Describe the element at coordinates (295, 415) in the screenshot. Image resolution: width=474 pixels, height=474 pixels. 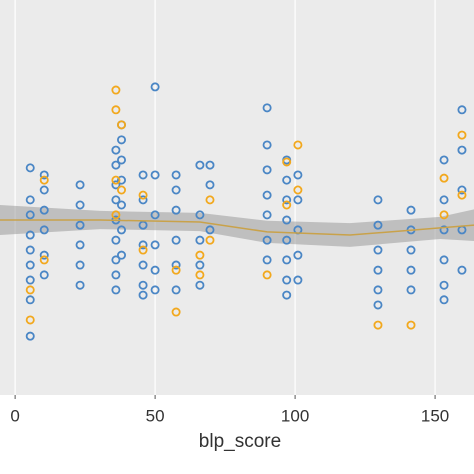
I see `x-tick-label: 100` at that location.